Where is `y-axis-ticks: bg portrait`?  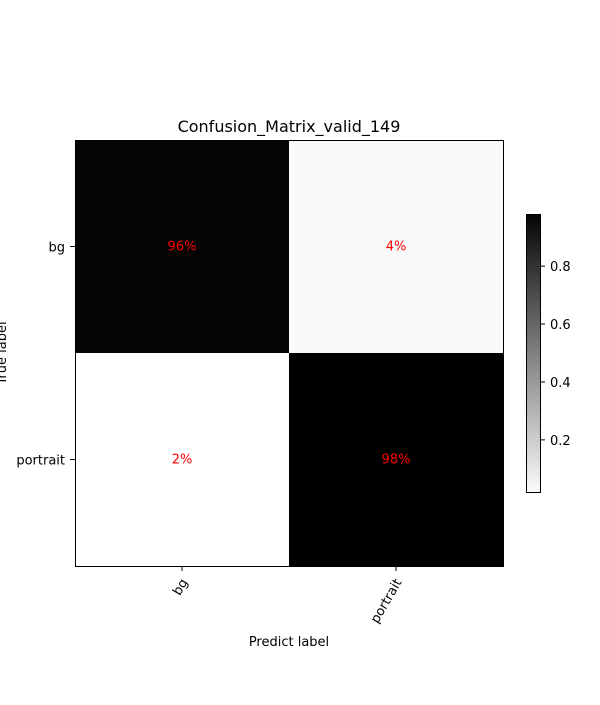 y-axis-ticks: bg portrait is located at coordinates (45, 355).